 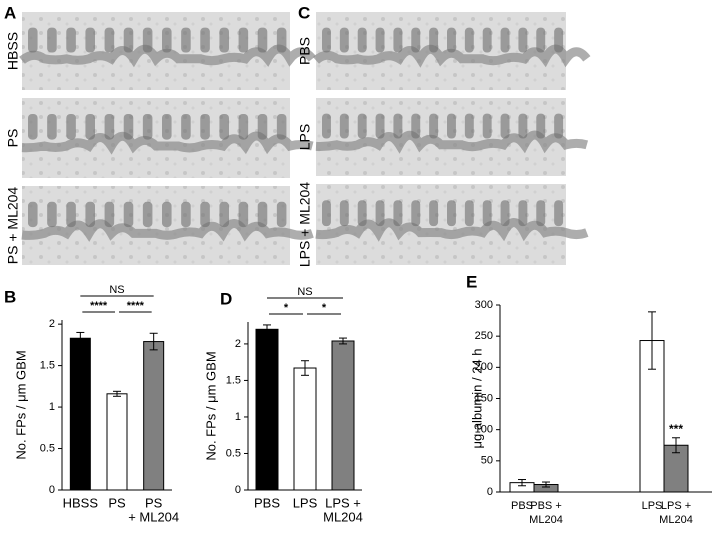 What do you see at coordinates (13, 51) in the screenshot?
I see `micrograph-label: HBSS` at bounding box center [13, 51].